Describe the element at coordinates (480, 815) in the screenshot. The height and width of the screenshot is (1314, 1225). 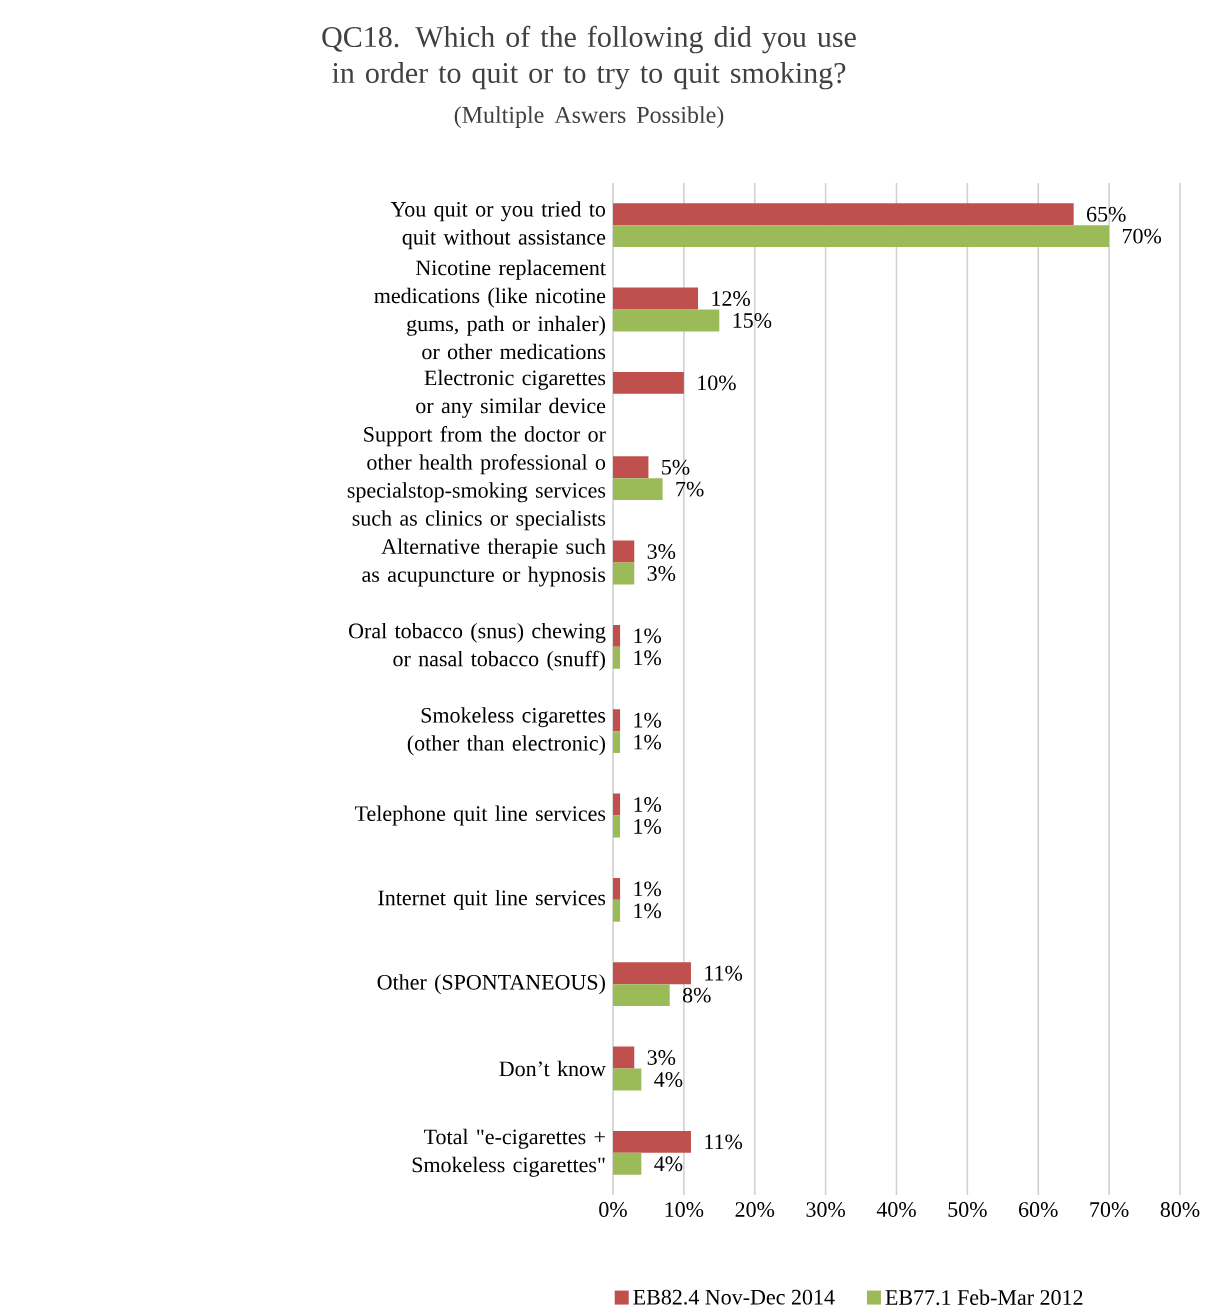
I see `y-tick-label: Telephone quit line services` at that location.